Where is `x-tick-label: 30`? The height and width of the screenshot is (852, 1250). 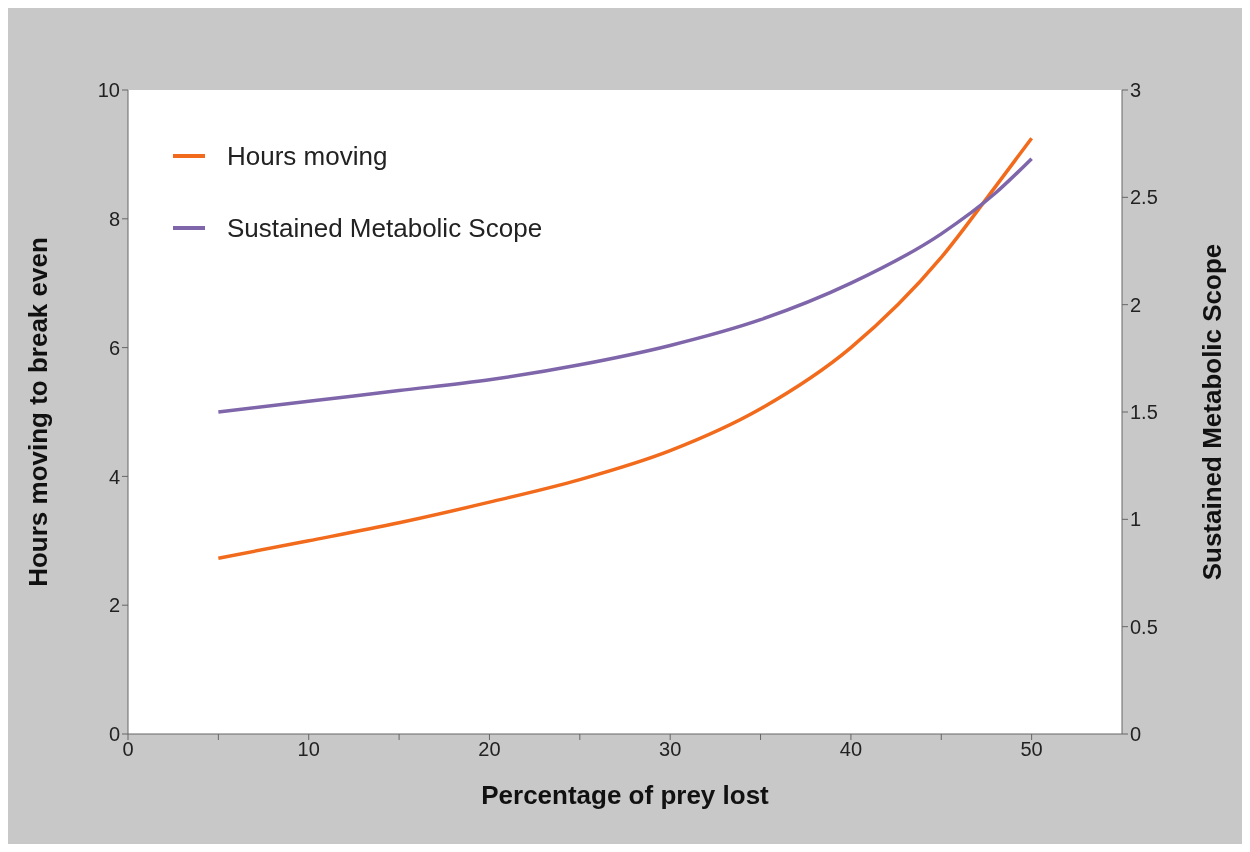
x-tick-label: 30 is located at coordinates (670, 749).